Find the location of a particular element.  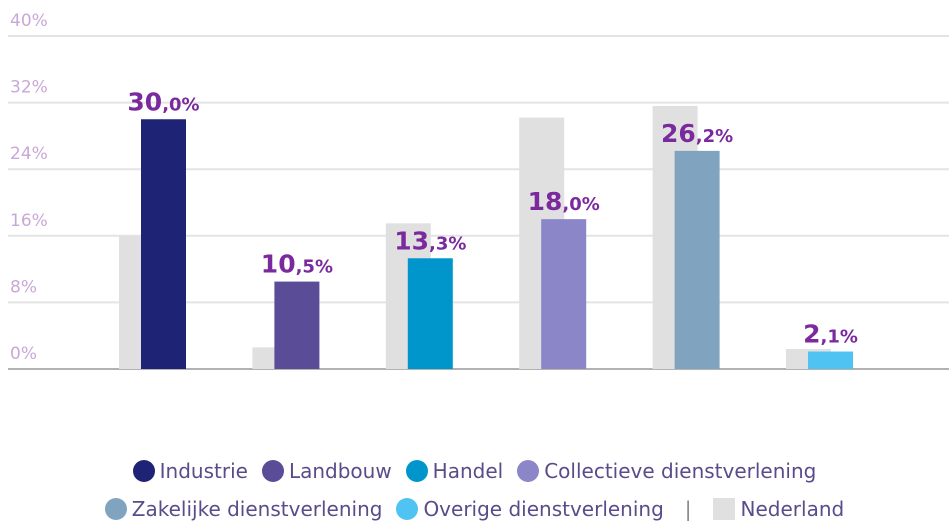

legend-label: Nederland is located at coordinates (792, 509).